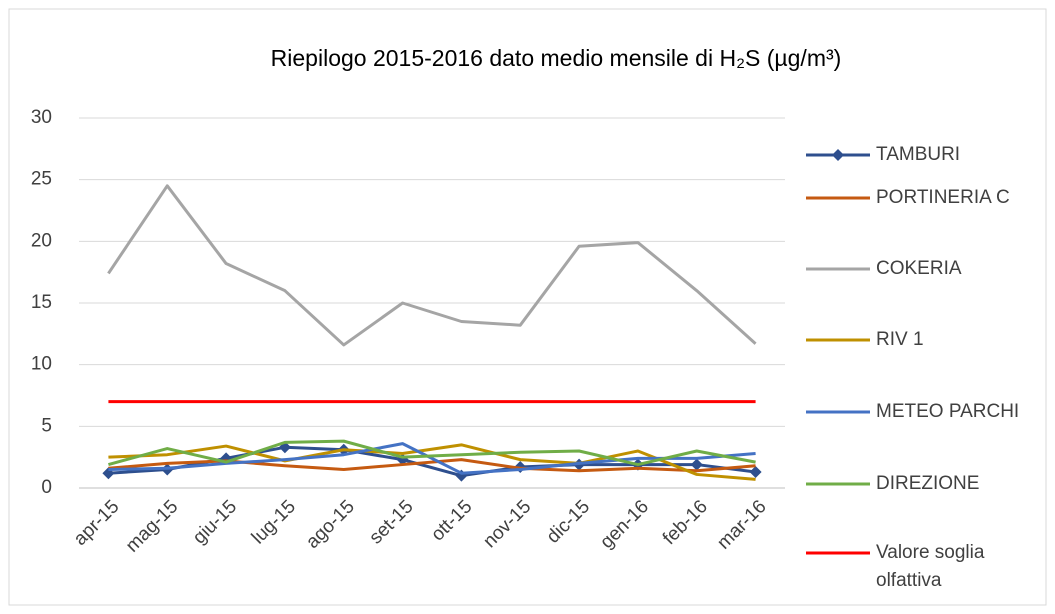  I want to click on y-tick-label: 30, so click(41, 117).